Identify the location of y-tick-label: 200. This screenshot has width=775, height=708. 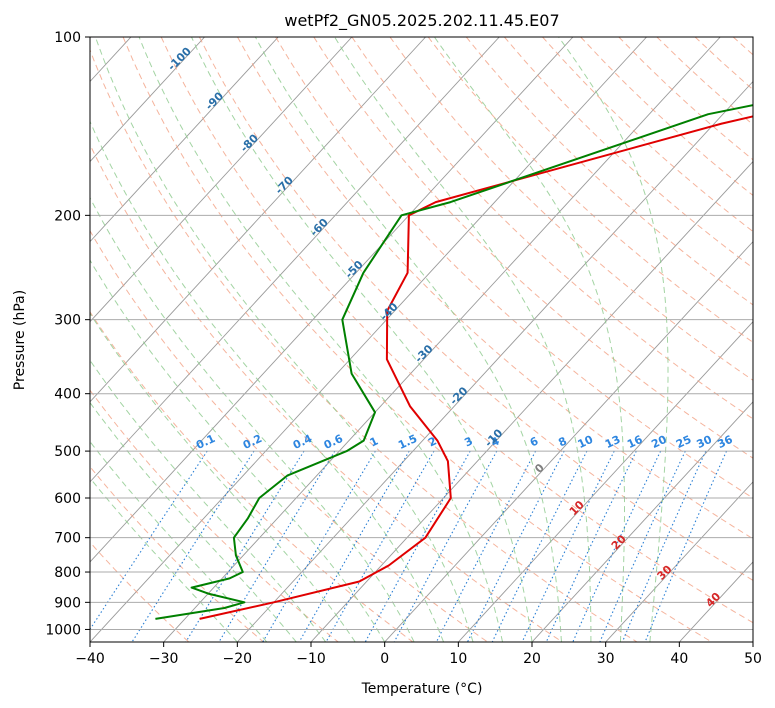
(67, 216).